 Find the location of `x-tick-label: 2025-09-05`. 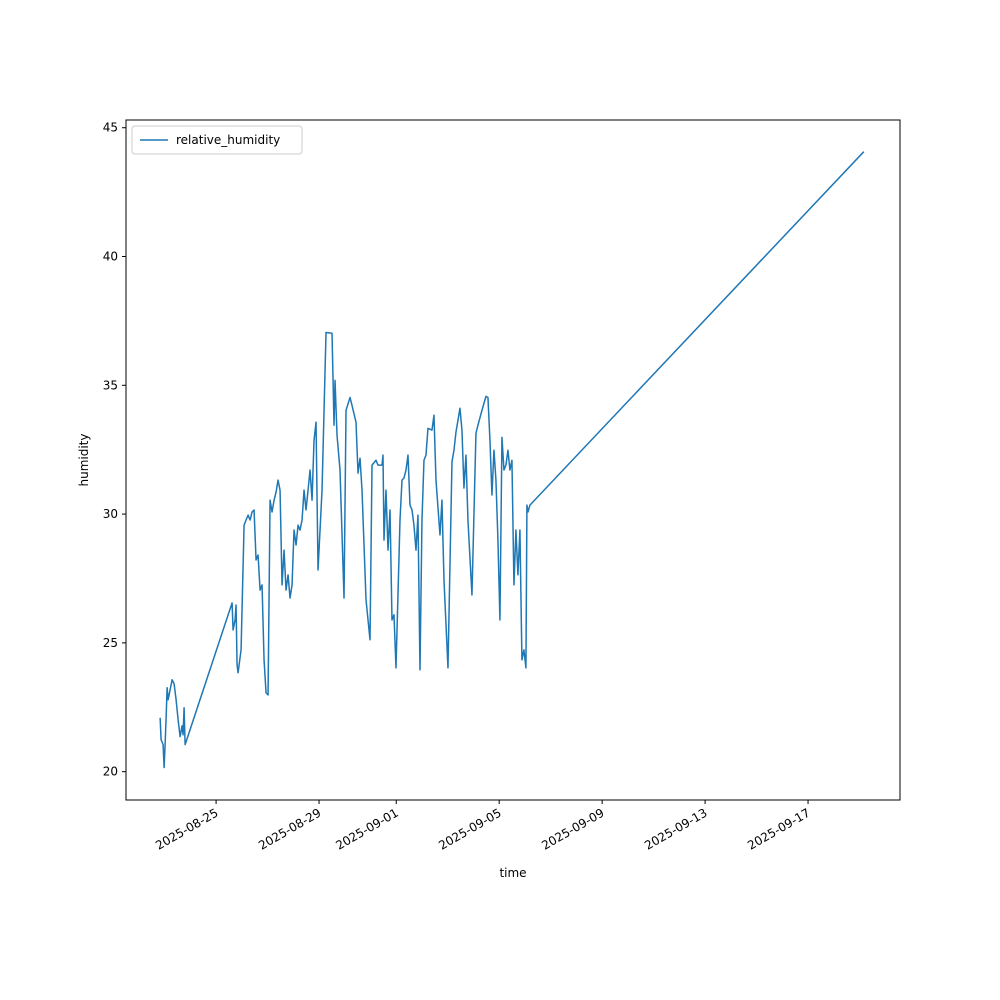

x-tick-label: 2025-09-05 is located at coordinates (469, 829).